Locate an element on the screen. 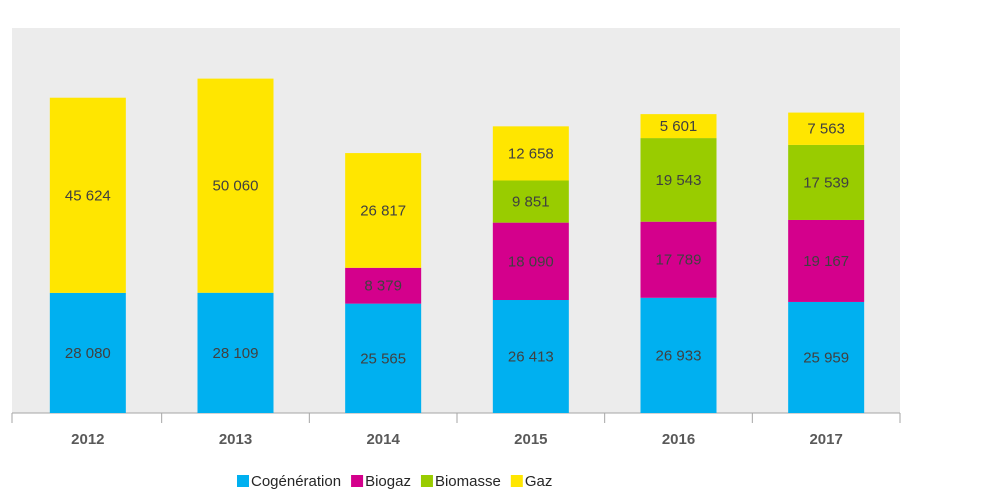 This screenshot has width=994, height=493. x-tick-label: 2012 is located at coordinates (87, 439).